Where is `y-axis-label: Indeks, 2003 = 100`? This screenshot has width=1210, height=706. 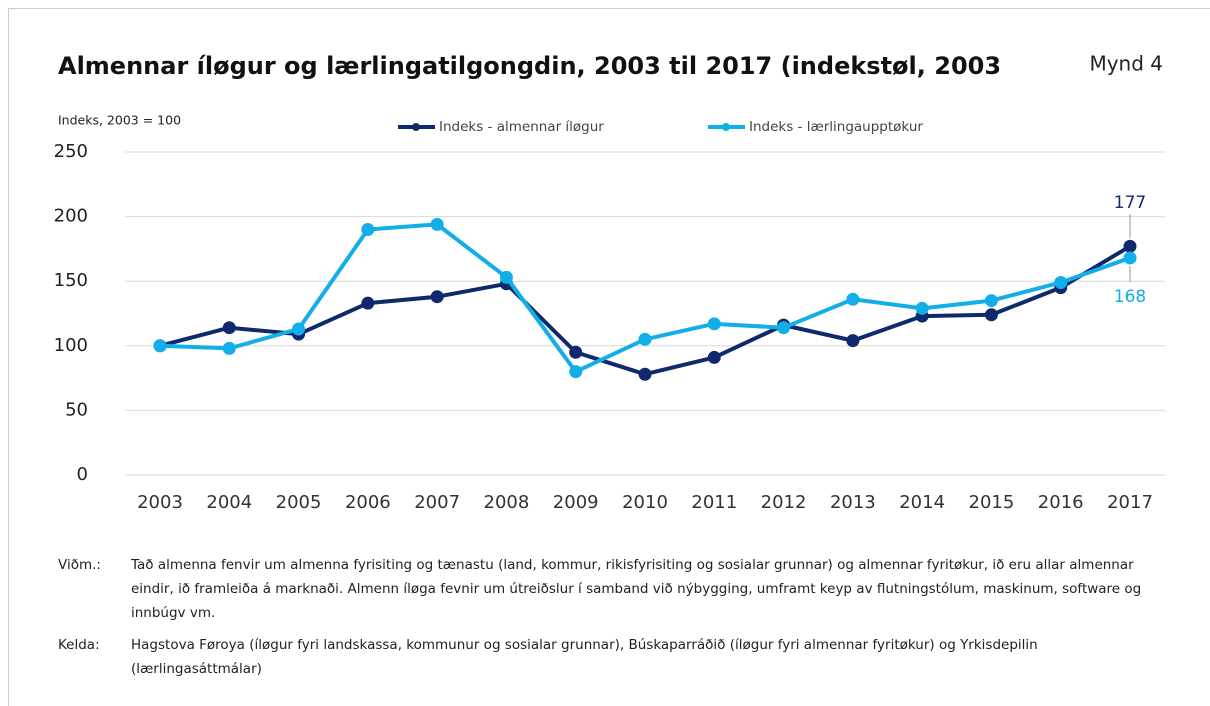 y-axis-label: Indeks, 2003 = 100 is located at coordinates (119, 120).